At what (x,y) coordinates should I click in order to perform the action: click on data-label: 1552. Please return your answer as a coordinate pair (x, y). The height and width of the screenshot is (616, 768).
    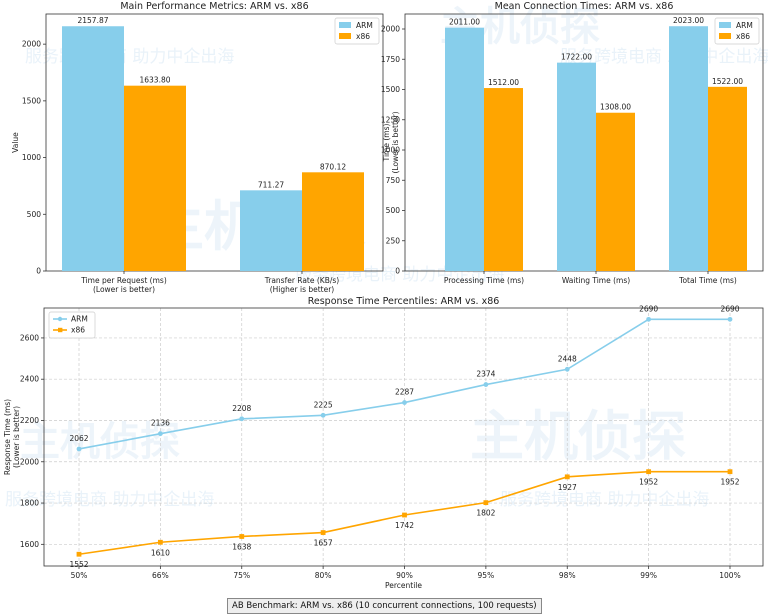
    Looking at the image, I should click on (78, 564).